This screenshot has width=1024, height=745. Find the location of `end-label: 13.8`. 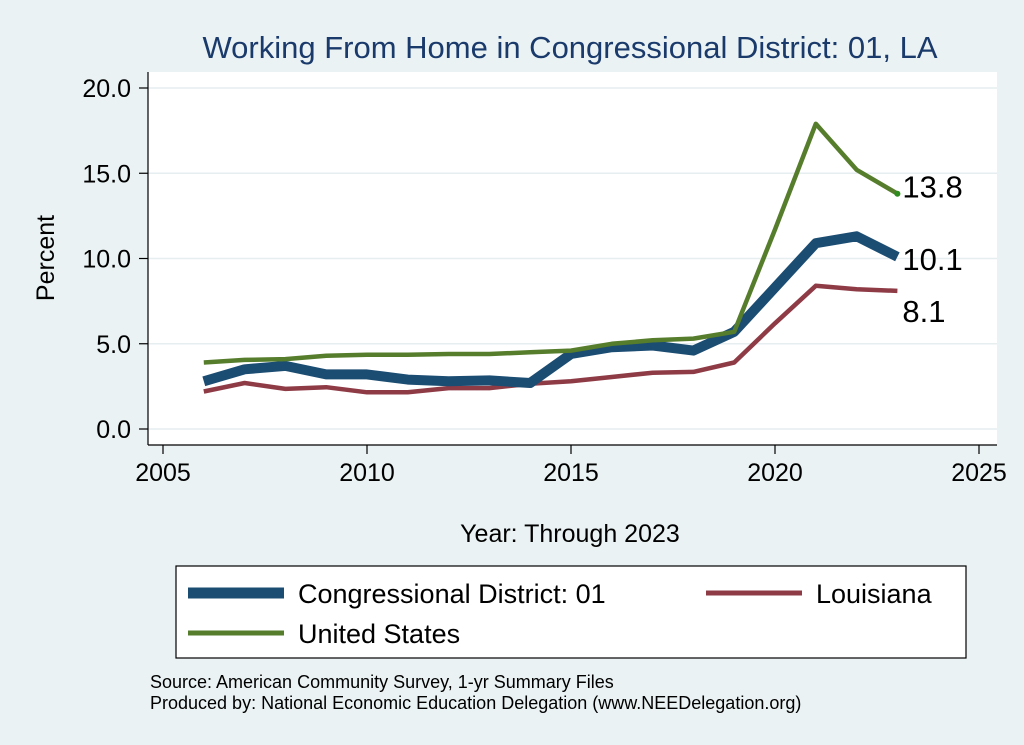

end-label: 13.8 is located at coordinates (932, 187).